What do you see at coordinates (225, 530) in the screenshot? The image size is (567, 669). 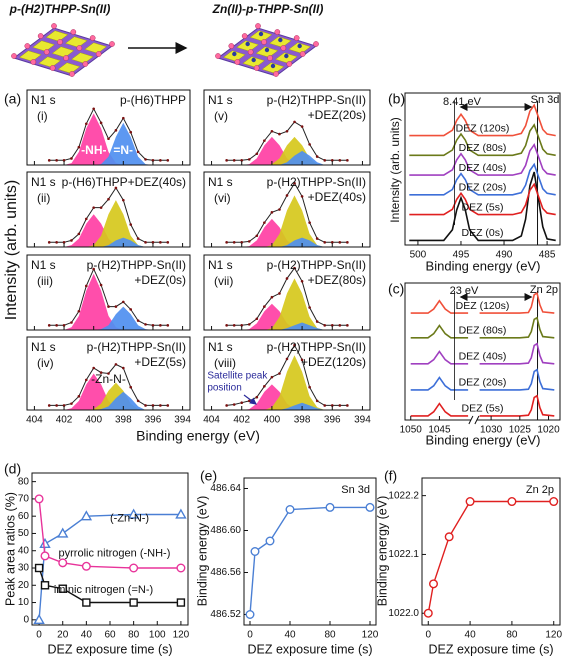 I see `y-tick-label: 486.60` at bounding box center [225, 530].